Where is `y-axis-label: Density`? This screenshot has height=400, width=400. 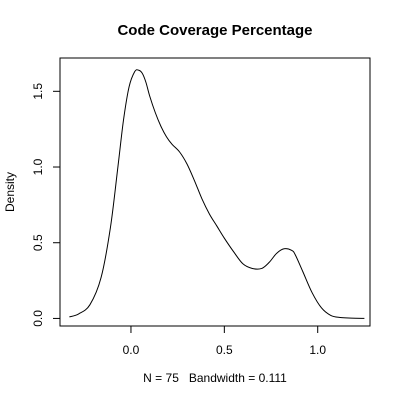 y-axis-label: Density is located at coordinates (10, 192).